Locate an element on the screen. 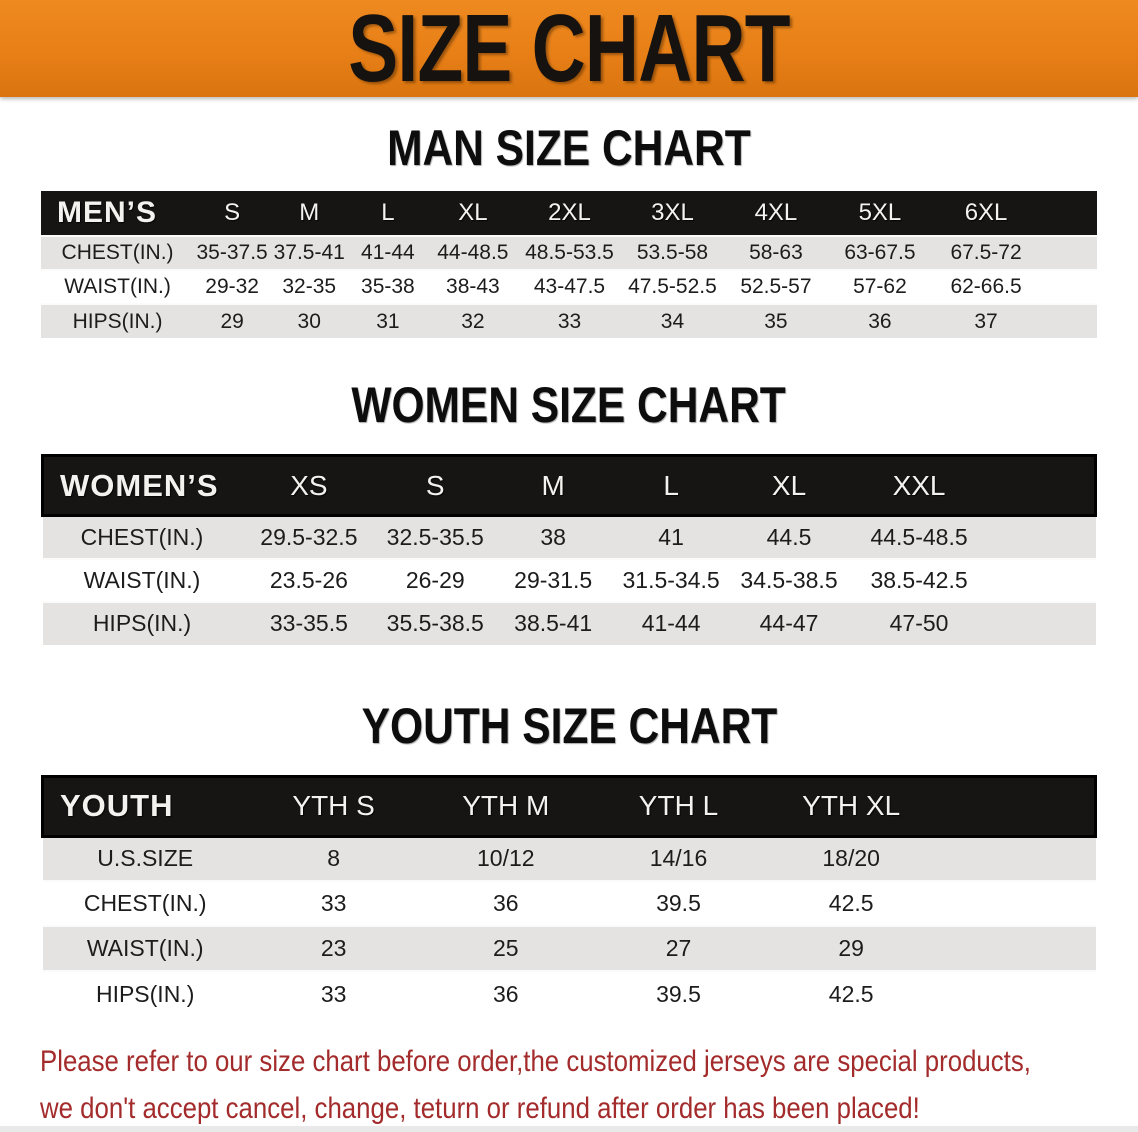 Image resolution: width=1138 pixels, height=1132 pixels. man-section-title: MAN SIZE CHART is located at coordinates (569, 148).